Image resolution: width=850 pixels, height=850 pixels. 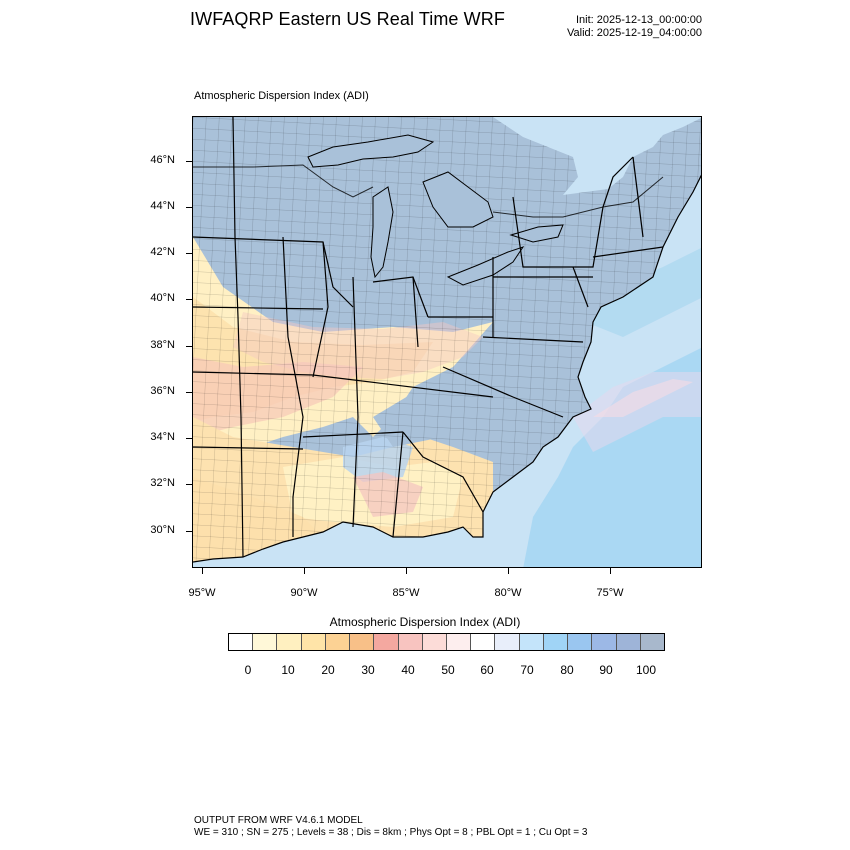 What do you see at coordinates (283, 181) in the screenshot?
I see `canada-border` at bounding box center [283, 181].